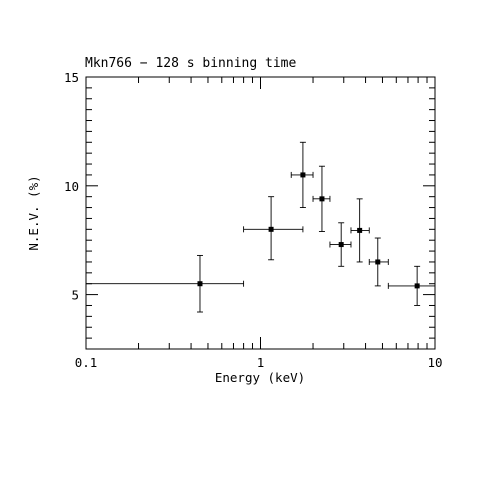  What do you see at coordinates (33, 212) in the screenshot?
I see `y-axis-label: N.E.V. (%)` at bounding box center [33, 212].